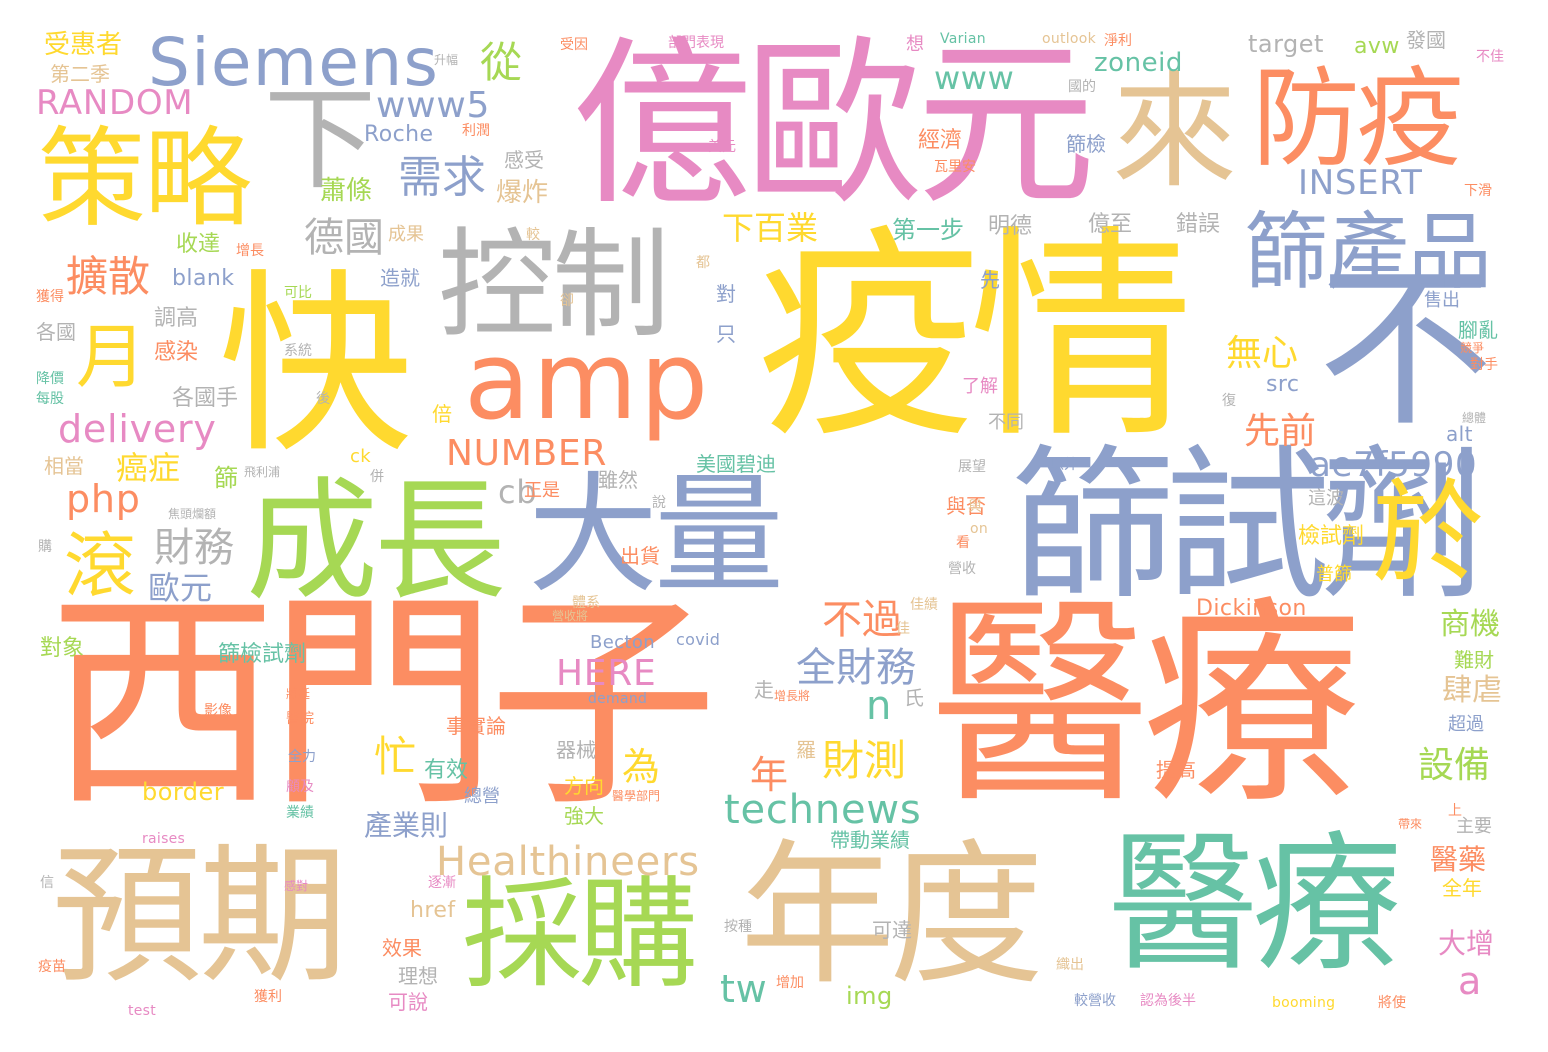 This screenshot has width=1548, height=1052. Describe the element at coordinates (400, 278) in the screenshot. I see `word: 造就` at that location.